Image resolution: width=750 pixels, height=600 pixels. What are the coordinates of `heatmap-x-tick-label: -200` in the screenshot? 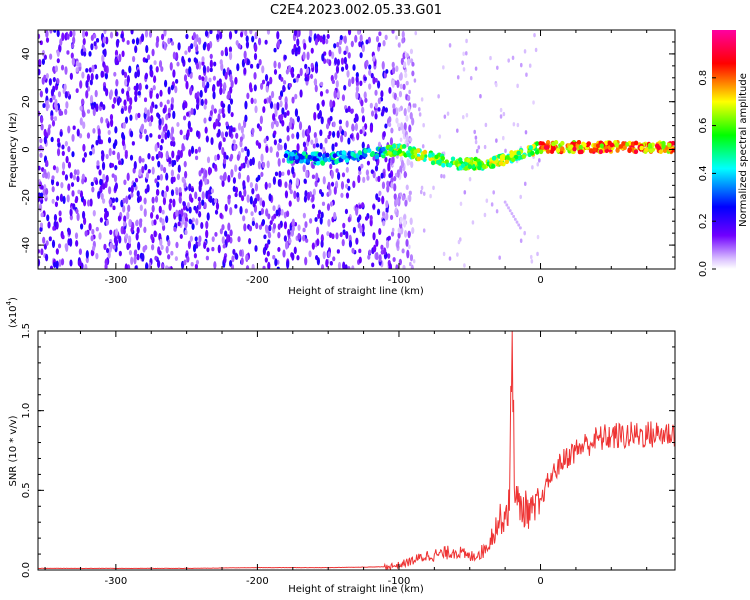 It's located at (257, 280).